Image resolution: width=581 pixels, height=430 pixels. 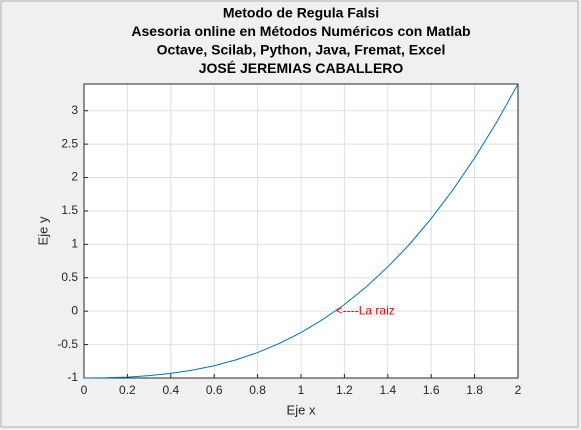 I want to click on x-tick-label: 0.6, so click(x=214, y=390).